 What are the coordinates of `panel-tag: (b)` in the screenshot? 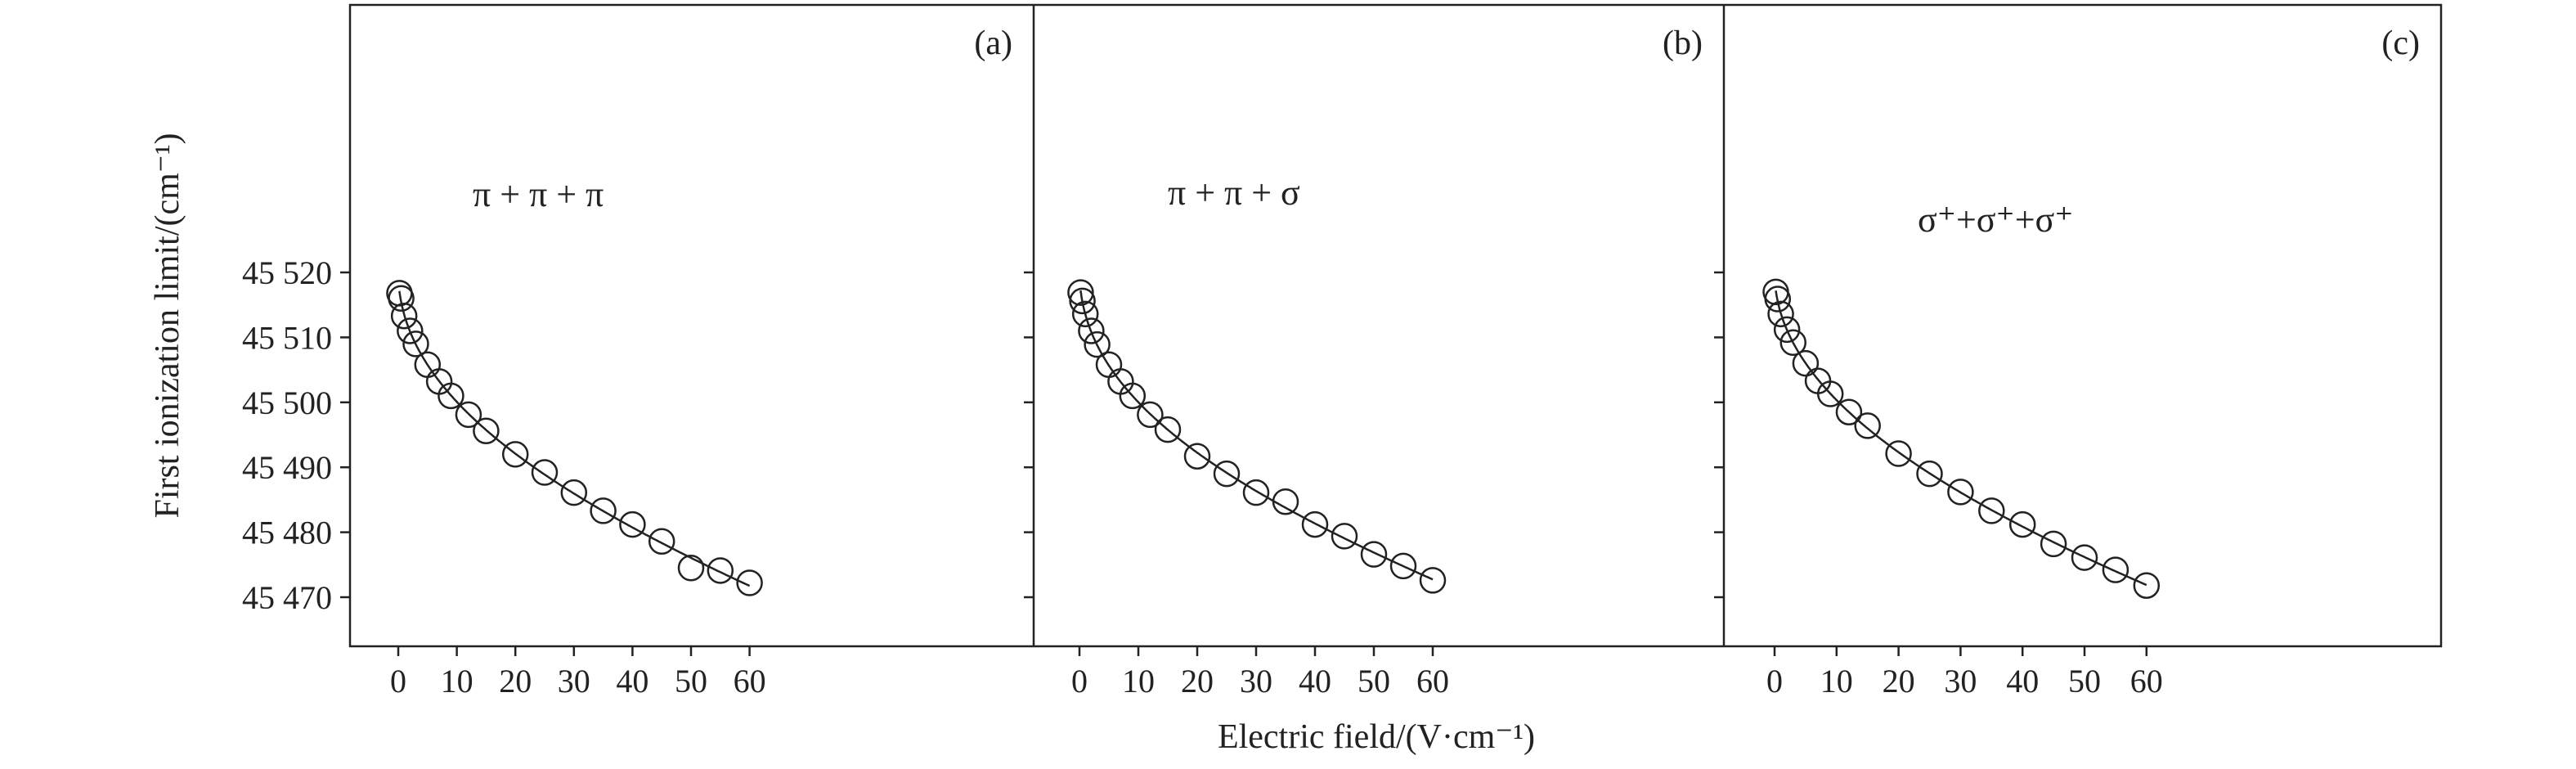 It's located at (1683, 43).